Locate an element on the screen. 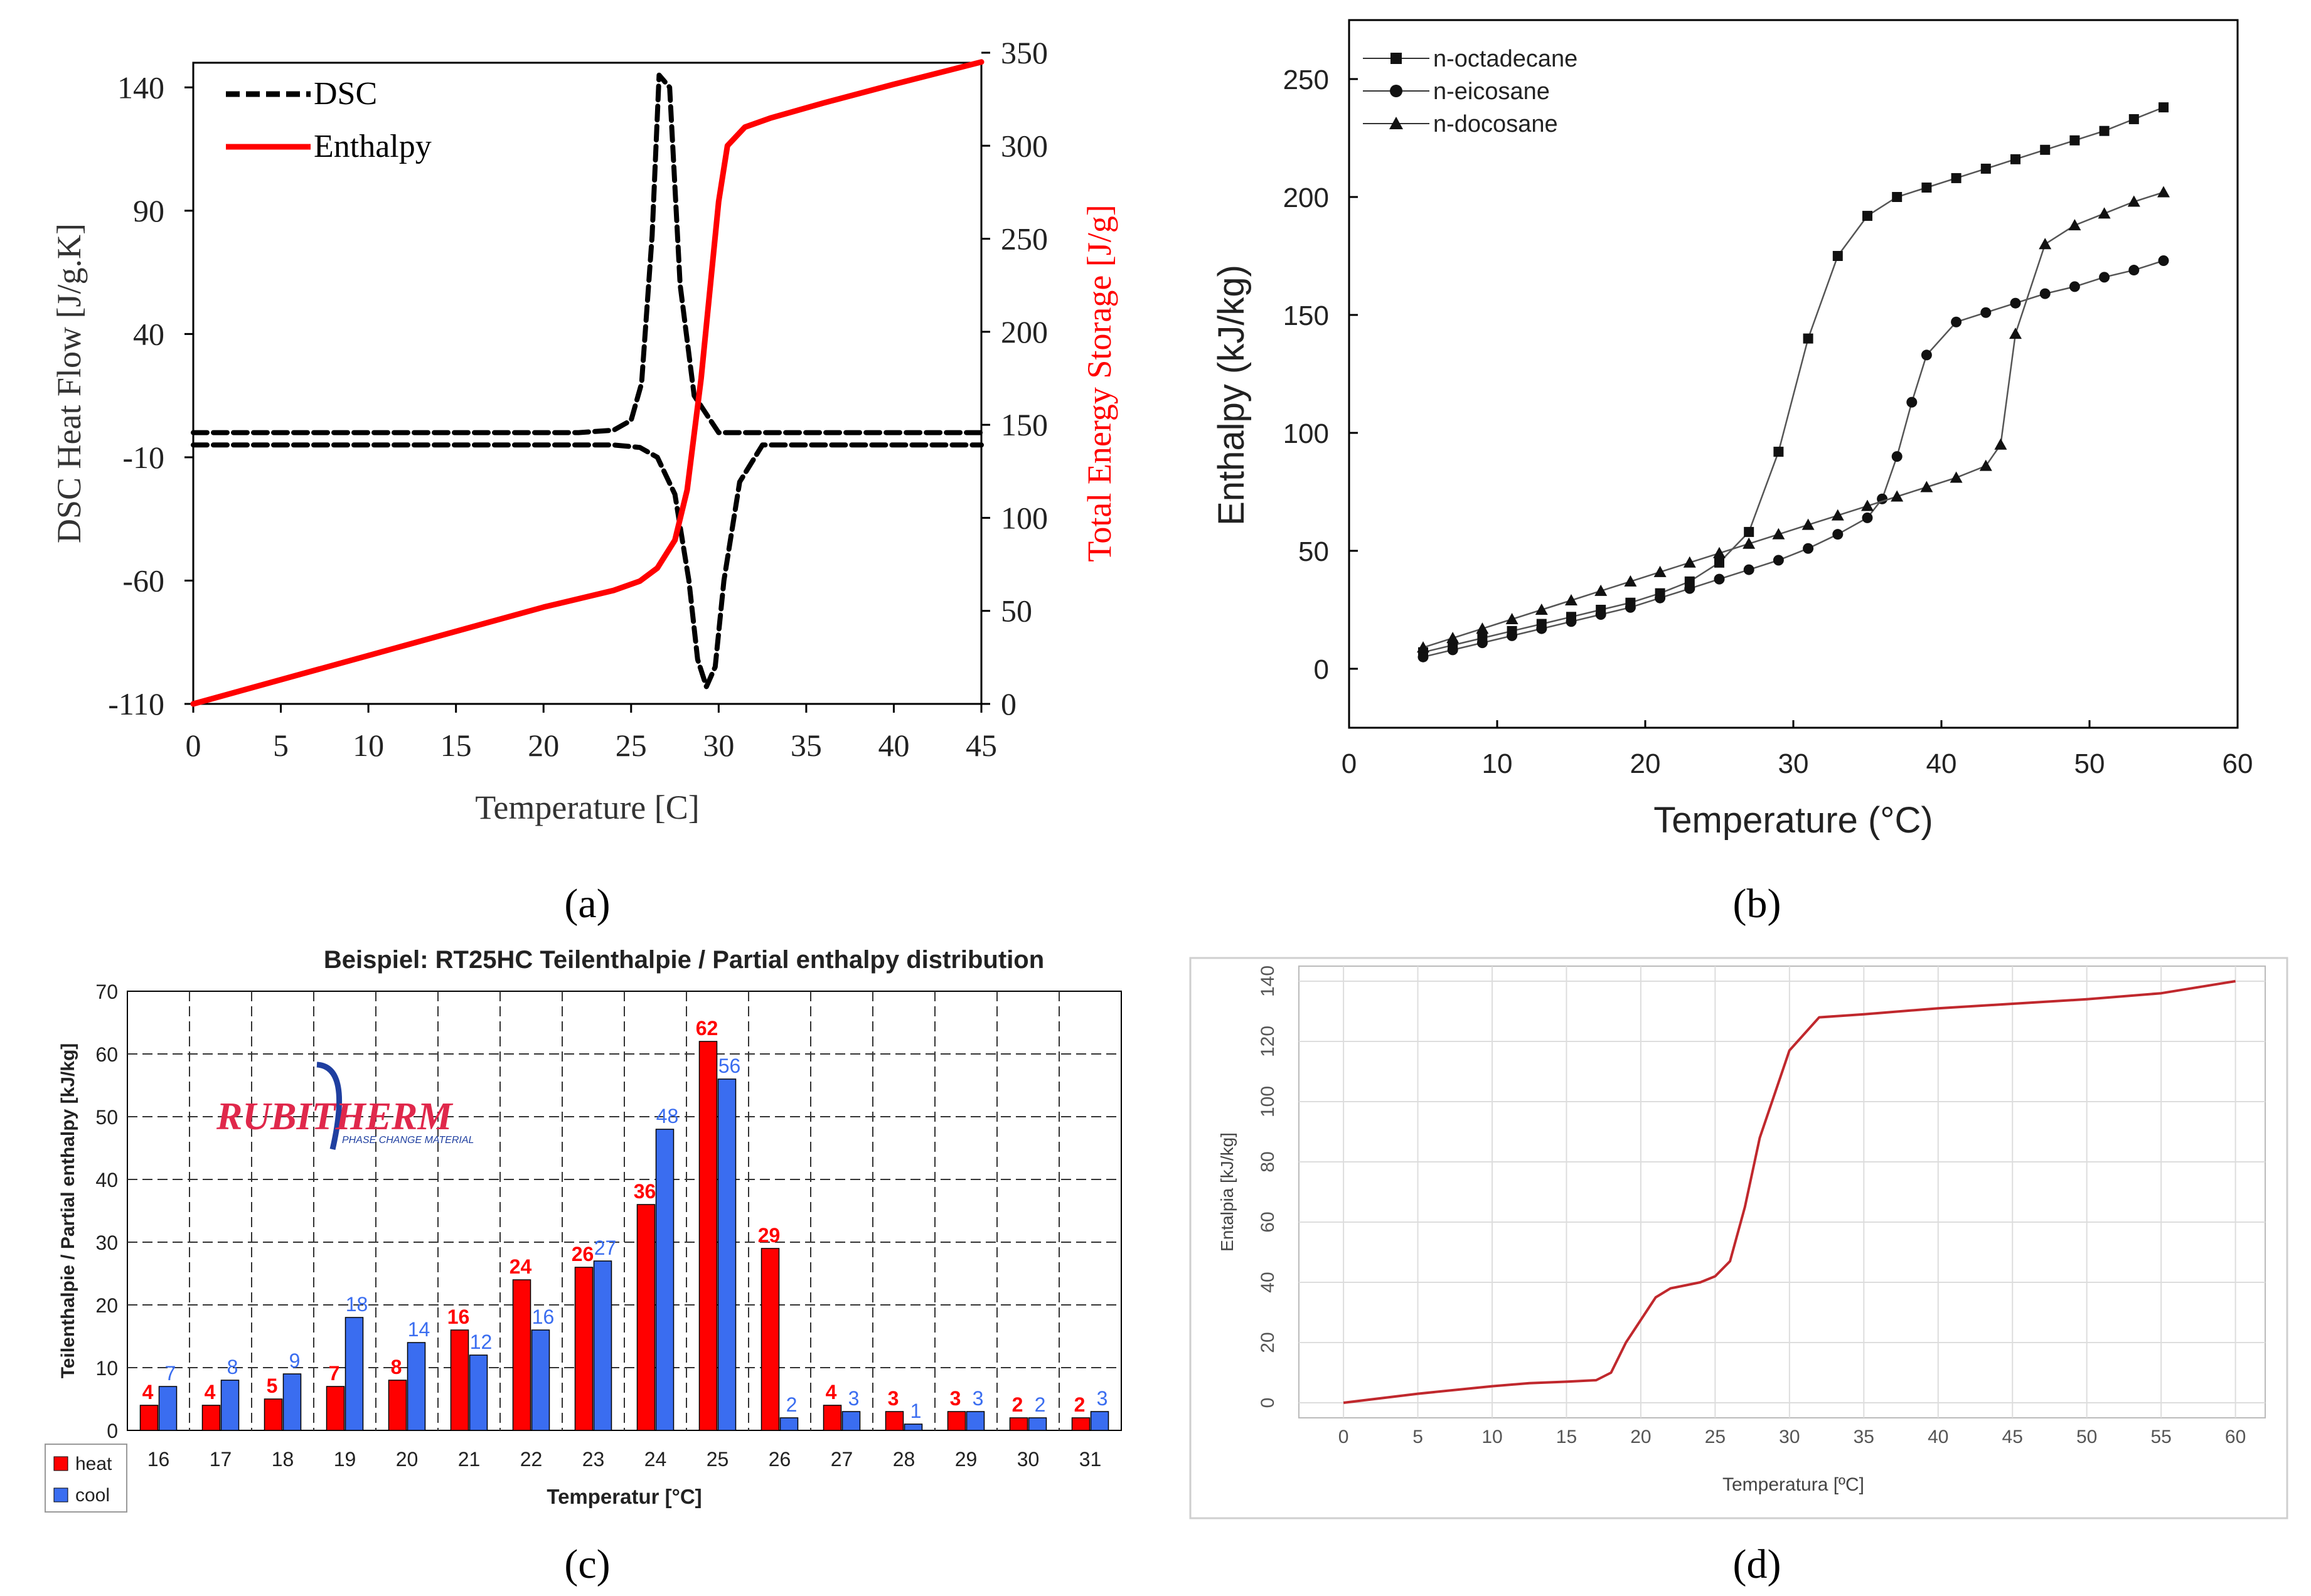 This screenshot has height=1596, width=2311. b-x-axis-label: Temperature (°C) is located at coordinates (1793, 820).